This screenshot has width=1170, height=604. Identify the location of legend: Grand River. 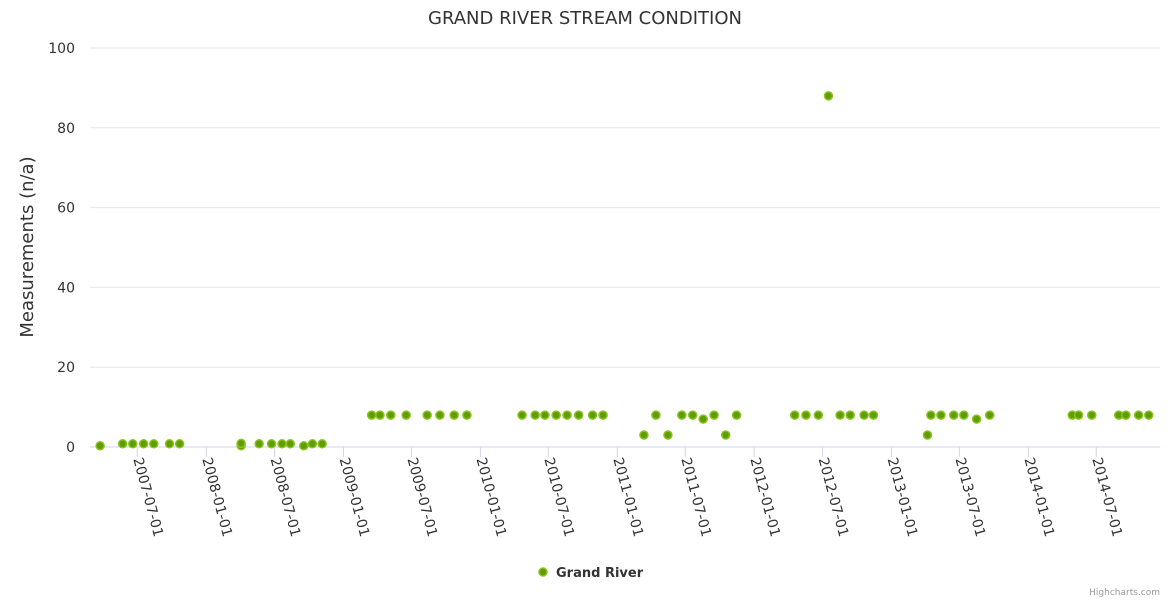
(591, 573).